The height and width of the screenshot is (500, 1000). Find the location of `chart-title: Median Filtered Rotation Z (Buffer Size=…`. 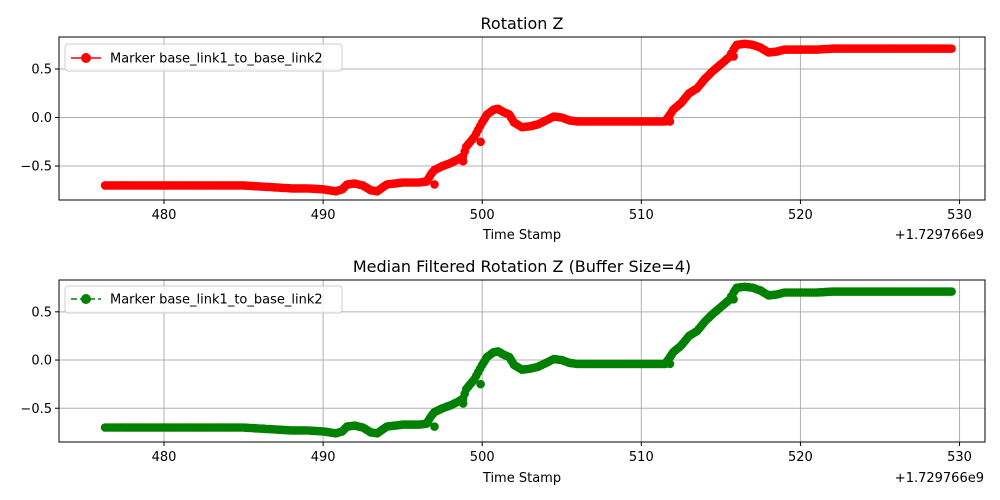

chart-title: Median Filtered Rotation Z (Buffer Size=… is located at coordinates (522, 266).